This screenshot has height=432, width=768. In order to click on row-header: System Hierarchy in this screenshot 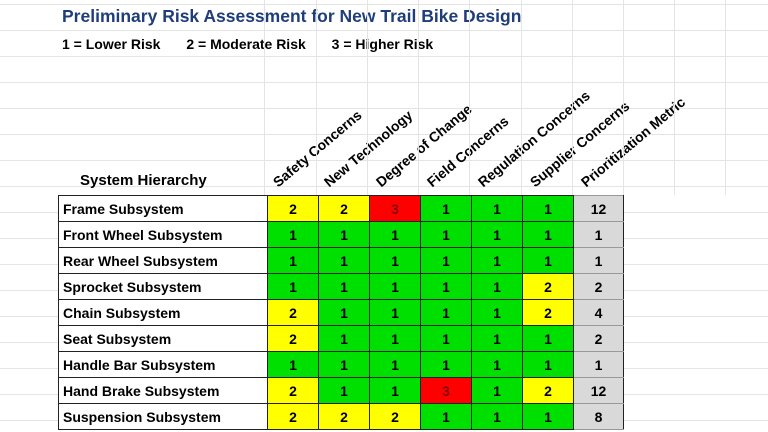, I will do `click(143, 180)`.